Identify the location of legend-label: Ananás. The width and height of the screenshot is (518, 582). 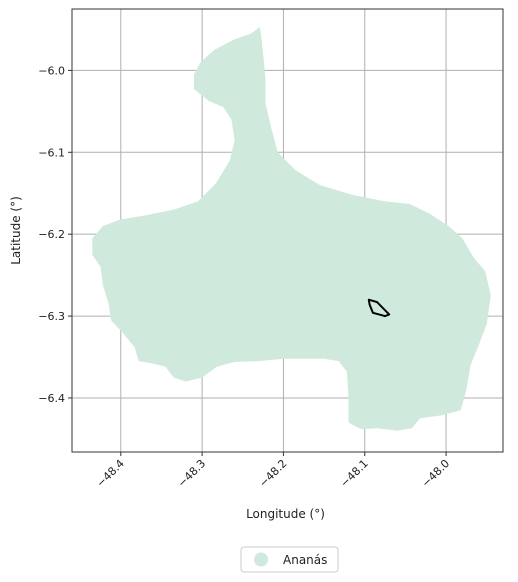
(305, 560).